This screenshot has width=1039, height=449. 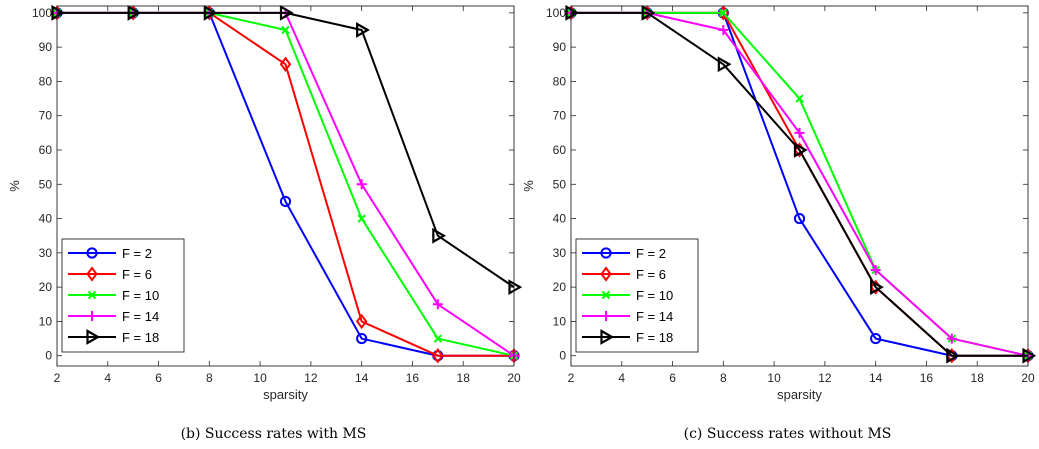 I want to click on y-tick-label: 60, so click(x=560, y=150).